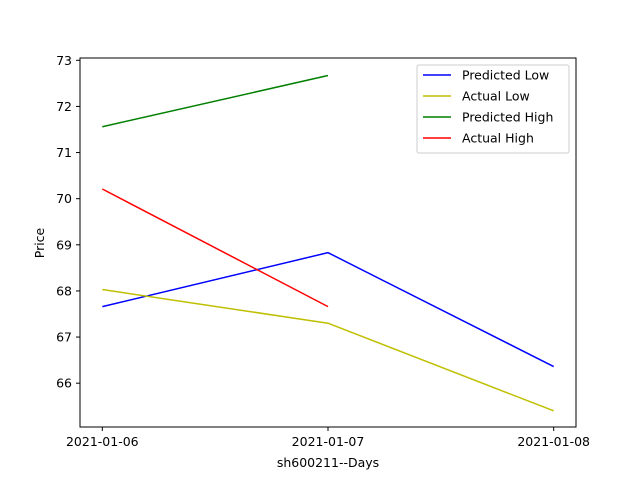 This screenshot has width=640, height=480. What do you see at coordinates (102, 441) in the screenshot?
I see `x-tick-label: 2021-01-06` at bounding box center [102, 441].